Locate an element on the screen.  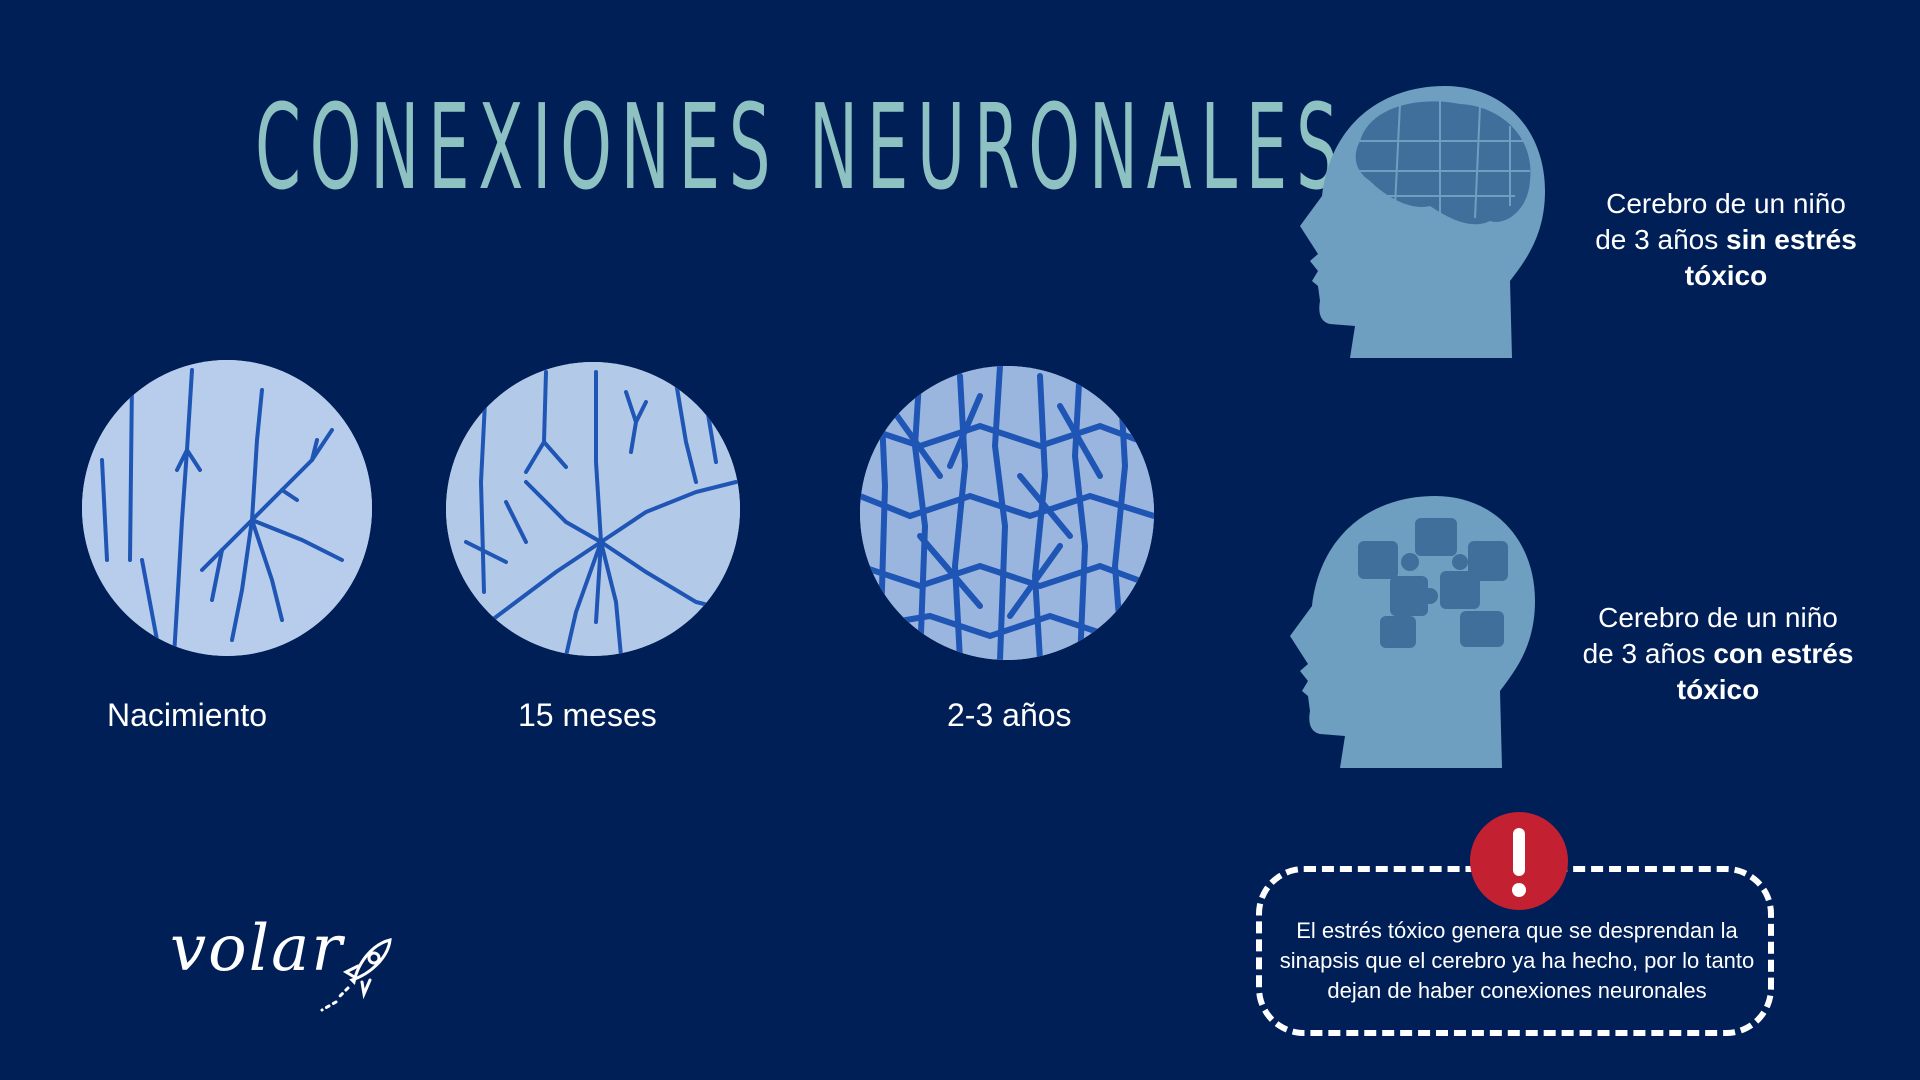
head-brain-whole is located at coordinates (1425, 222).